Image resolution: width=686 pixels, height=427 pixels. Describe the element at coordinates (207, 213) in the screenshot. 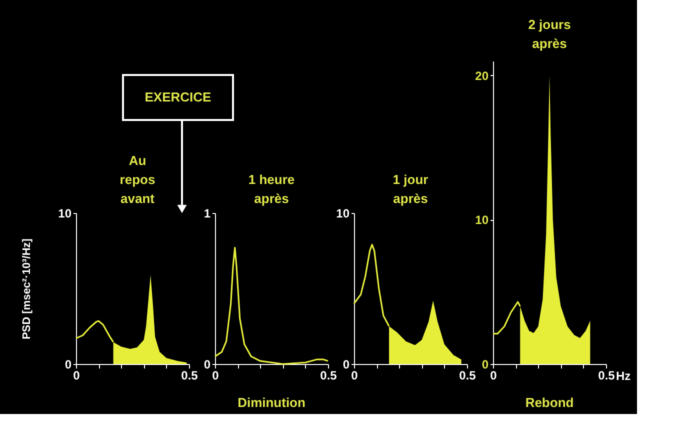

I see `y-tick-label: 1` at that location.